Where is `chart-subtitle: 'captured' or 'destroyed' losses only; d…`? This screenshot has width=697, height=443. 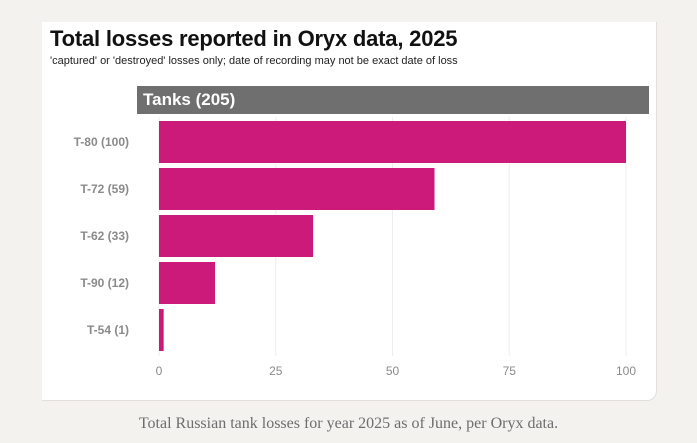 chart-subtitle: 'captured' or 'destroyed' losses only; d… is located at coordinates (254, 61).